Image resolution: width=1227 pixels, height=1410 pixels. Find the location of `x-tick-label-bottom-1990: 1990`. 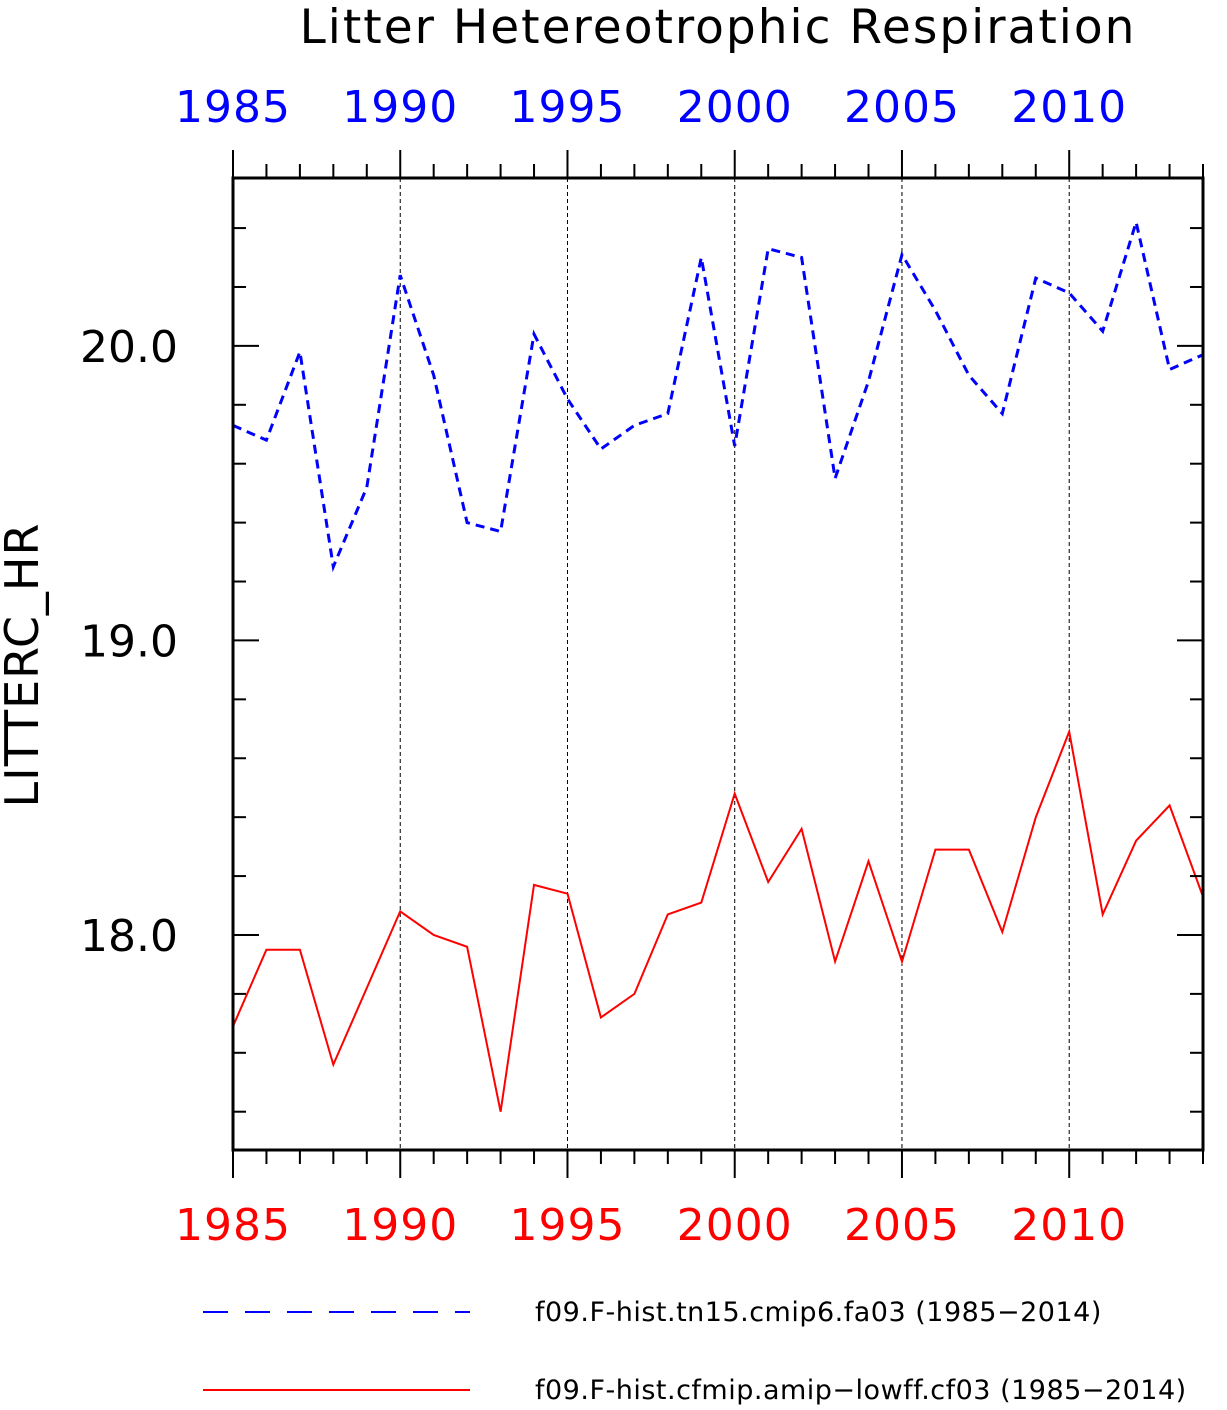

x-tick-label-bottom-1990: 1990 is located at coordinates (400, 1225).